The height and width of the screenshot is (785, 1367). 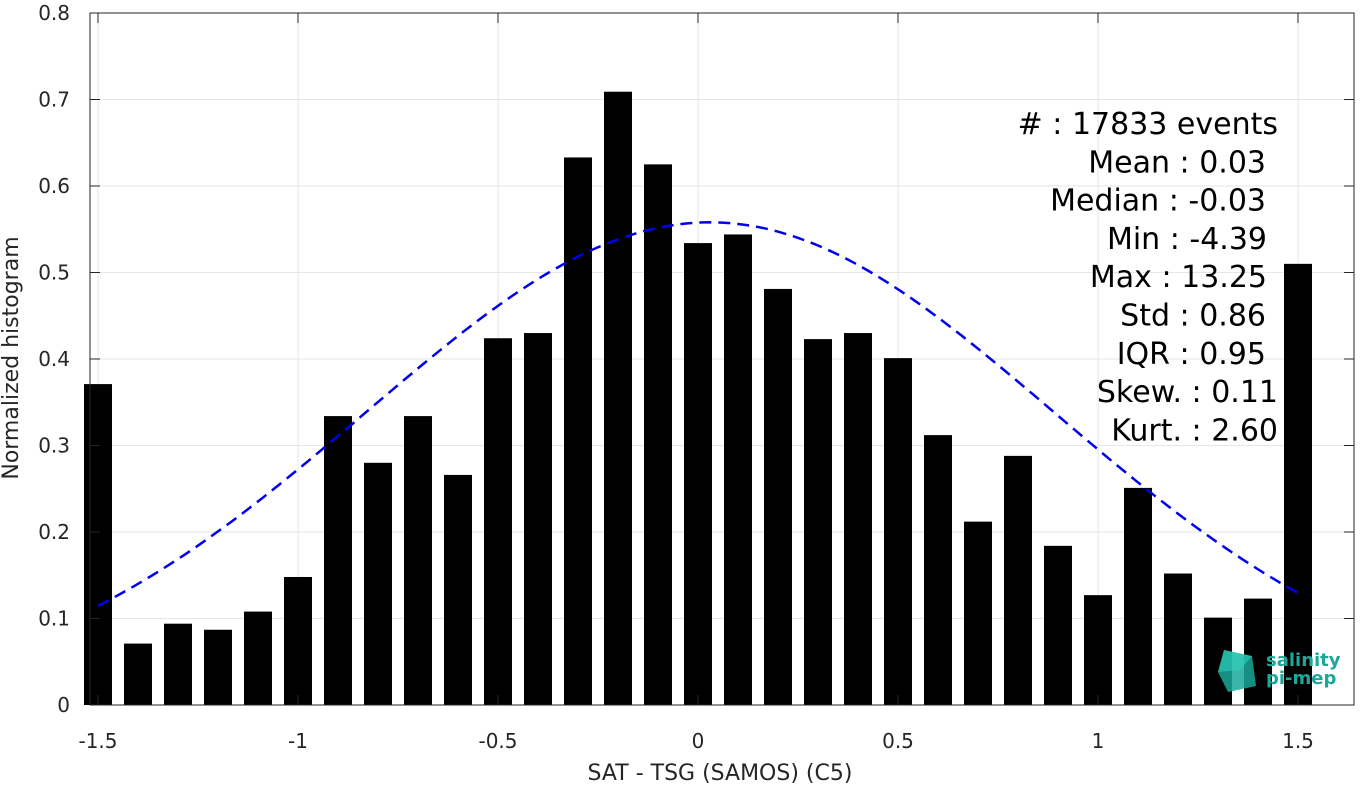 I want to click on salinity-pi-mep-logo: salinity pi-mep, so click(x=1279, y=671).